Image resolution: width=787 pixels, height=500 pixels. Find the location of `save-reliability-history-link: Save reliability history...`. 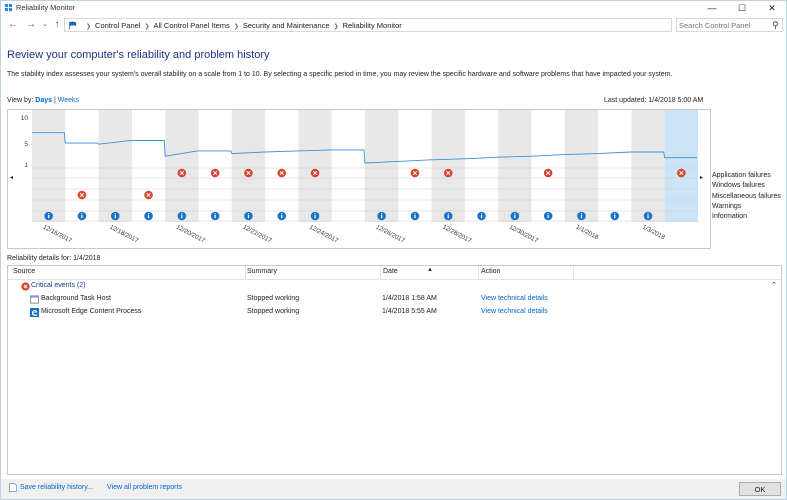

save-reliability-history-link: Save reliability history... is located at coordinates (57, 487).